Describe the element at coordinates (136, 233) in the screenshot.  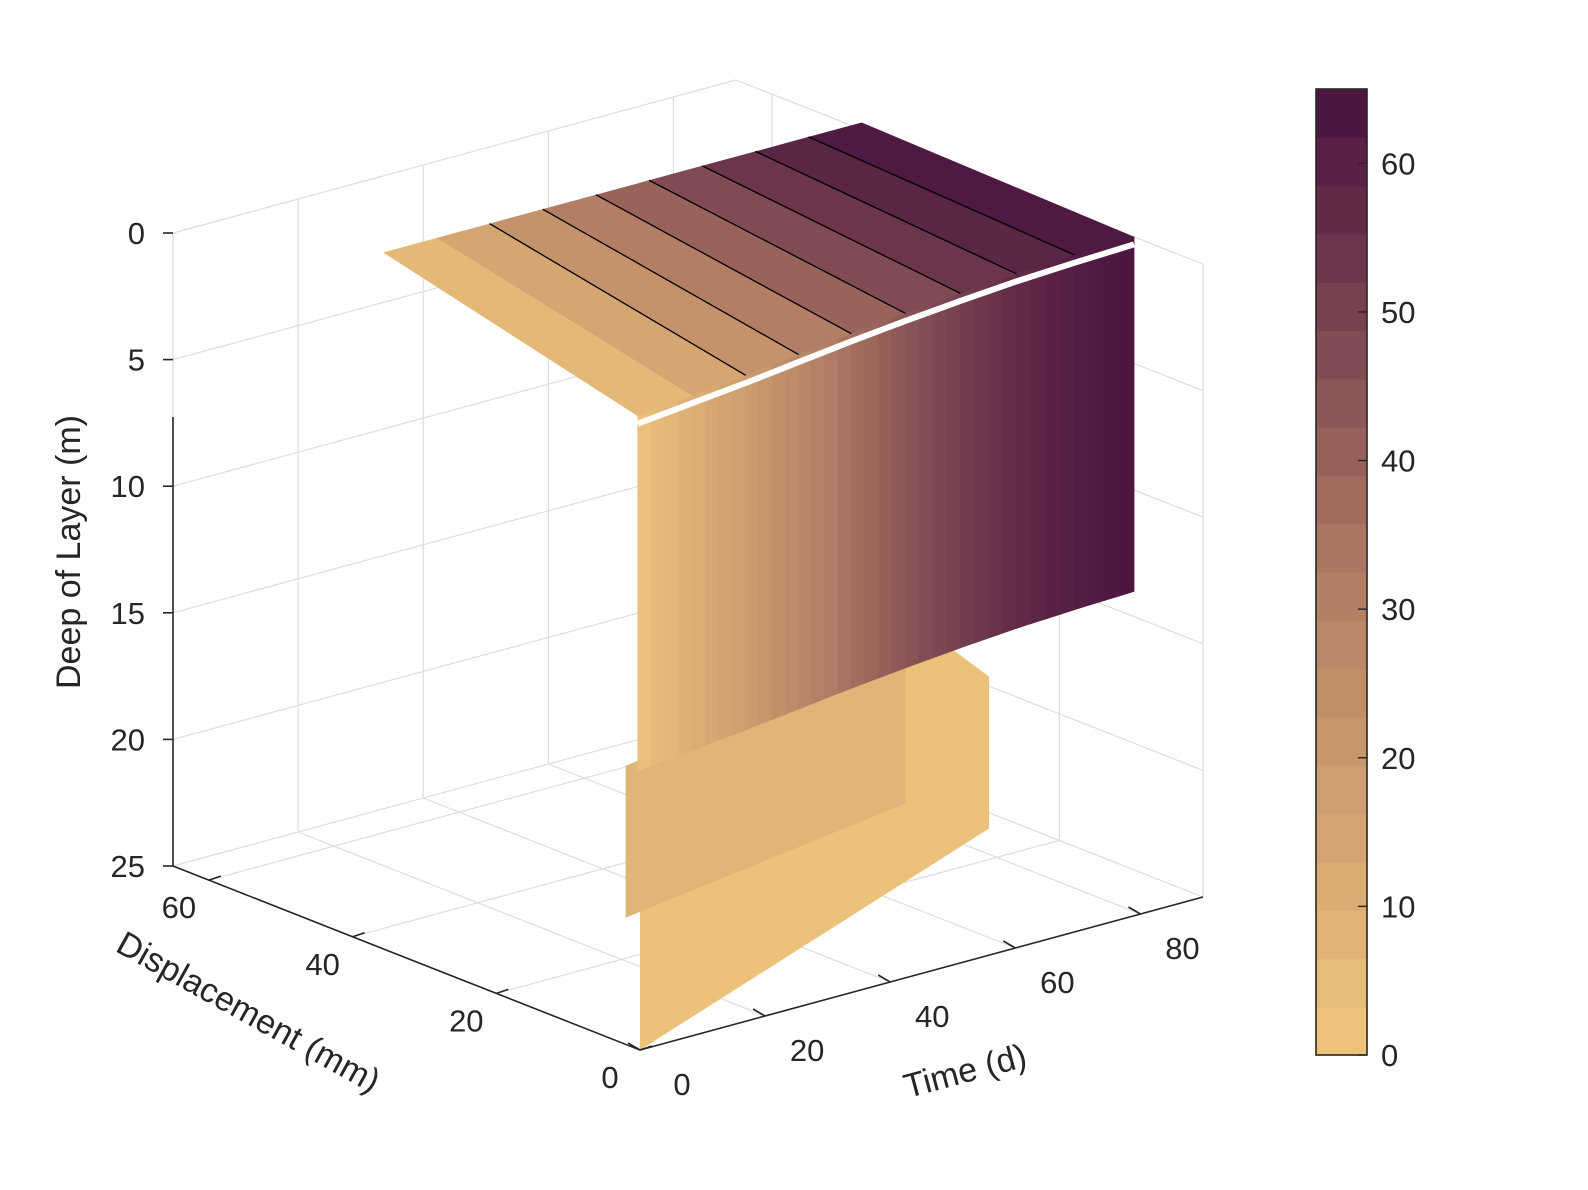
I see `depth-tick-label: 0` at that location.